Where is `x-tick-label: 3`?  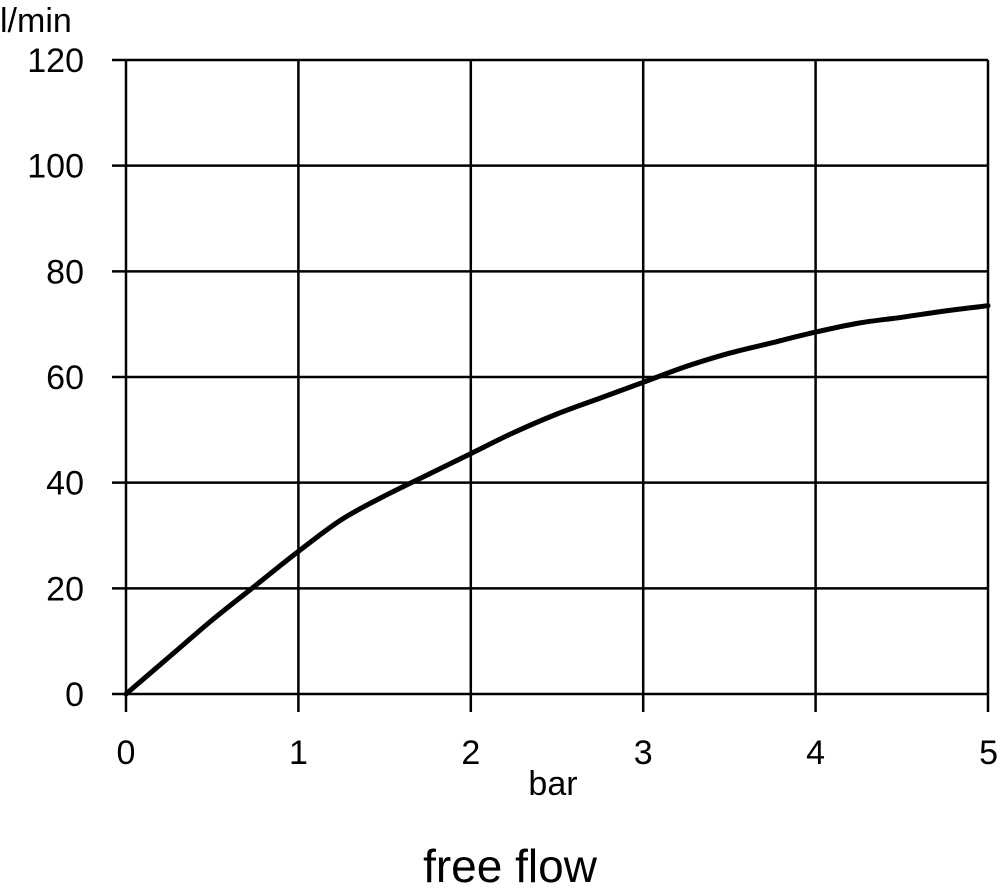 x-tick-label: 3 is located at coordinates (643, 753).